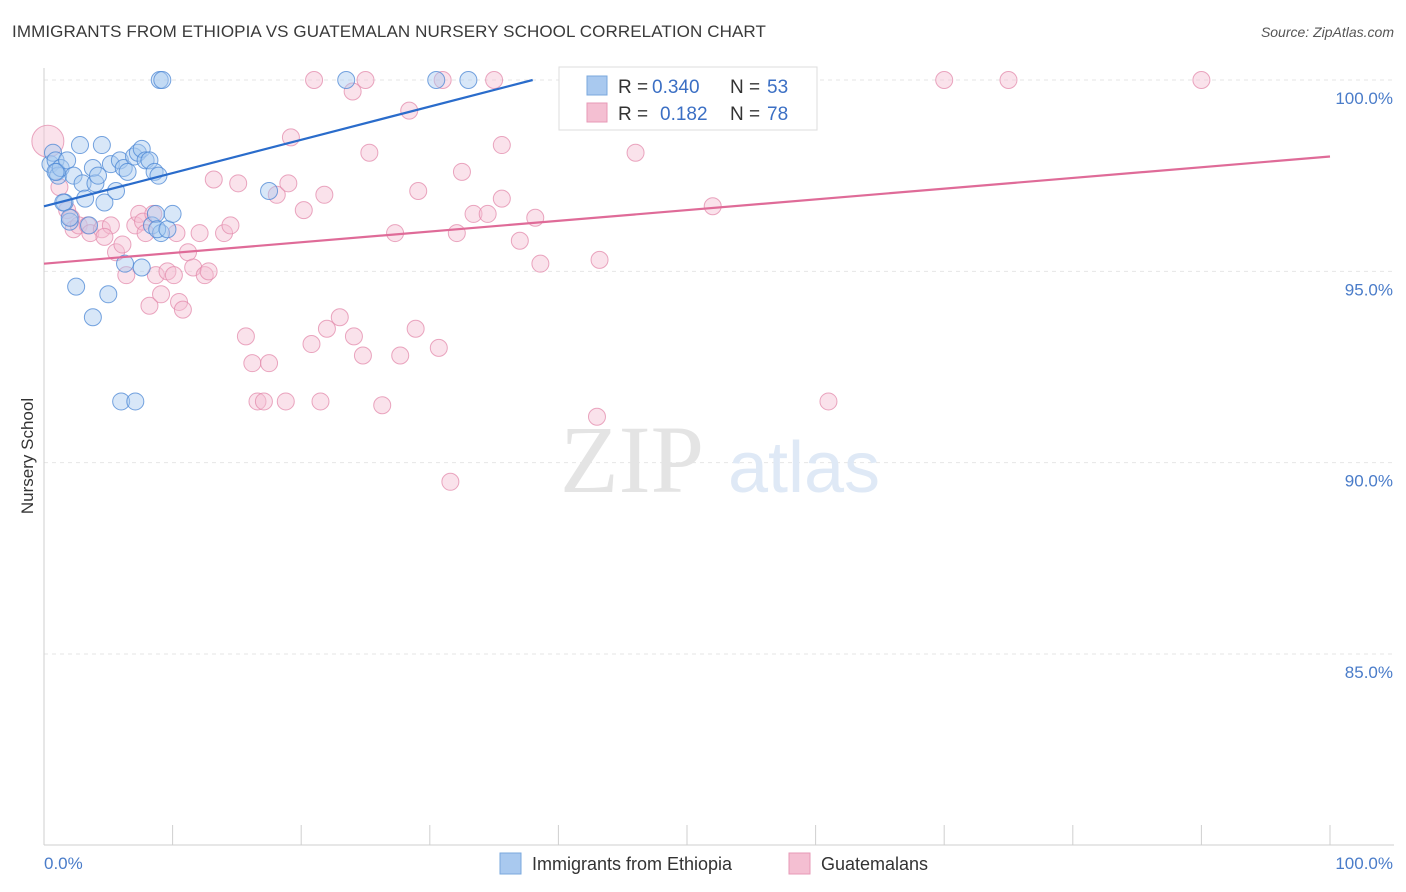 This screenshot has height=892, width=1406. What do you see at coordinates (713, 863) in the screenshot?
I see `series-legend: Immigrants from Ethiopia Guatemalans` at bounding box center [713, 863].